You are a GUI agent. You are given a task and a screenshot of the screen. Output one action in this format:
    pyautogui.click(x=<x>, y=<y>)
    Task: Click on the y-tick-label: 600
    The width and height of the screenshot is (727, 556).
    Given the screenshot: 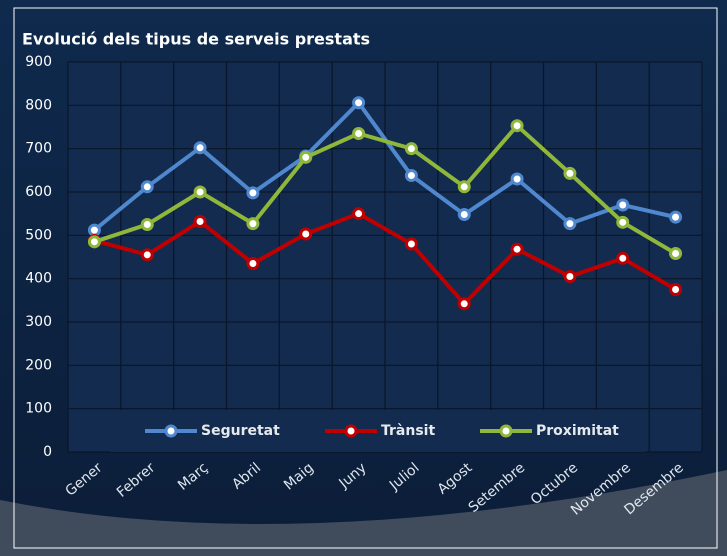 What is the action you would take?
    pyautogui.click(x=38, y=192)
    